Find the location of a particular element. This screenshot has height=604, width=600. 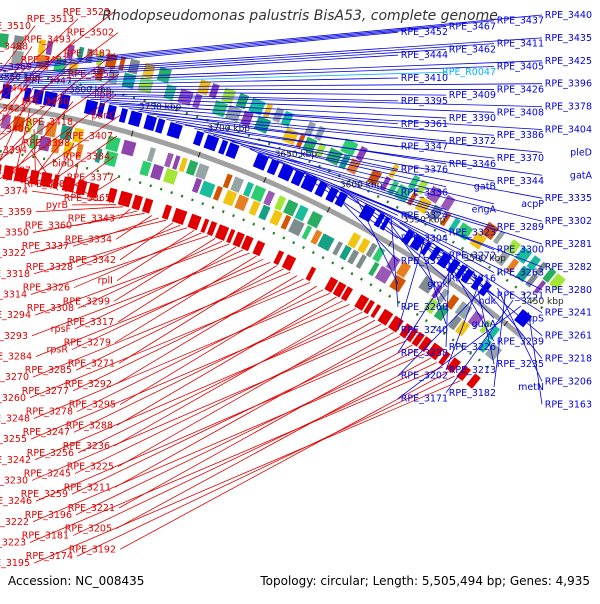

forward-gene-label: RPE_3394 is located at coordinates (13, 150).